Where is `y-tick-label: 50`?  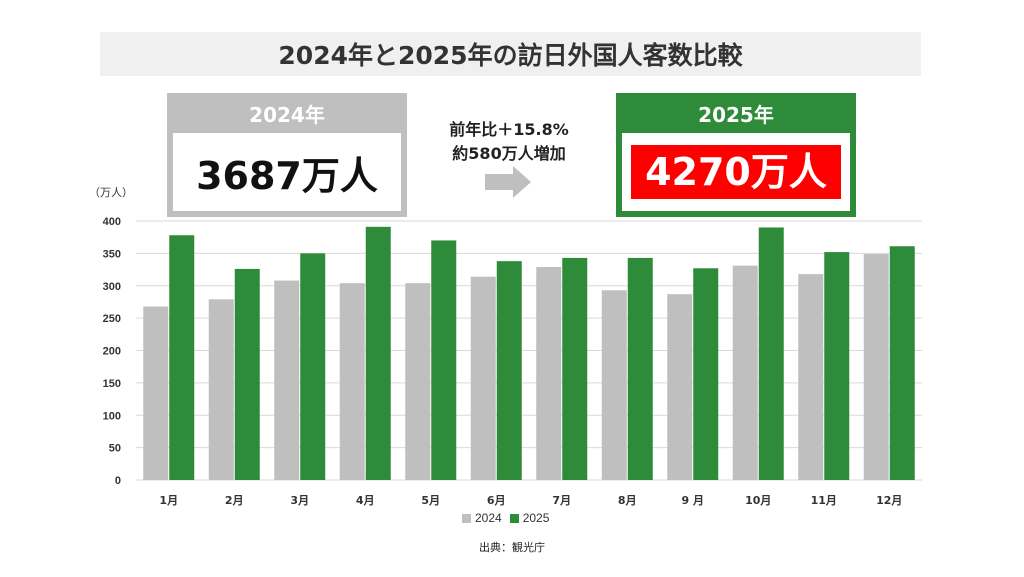
y-tick-label: 50 is located at coordinates (115, 449).